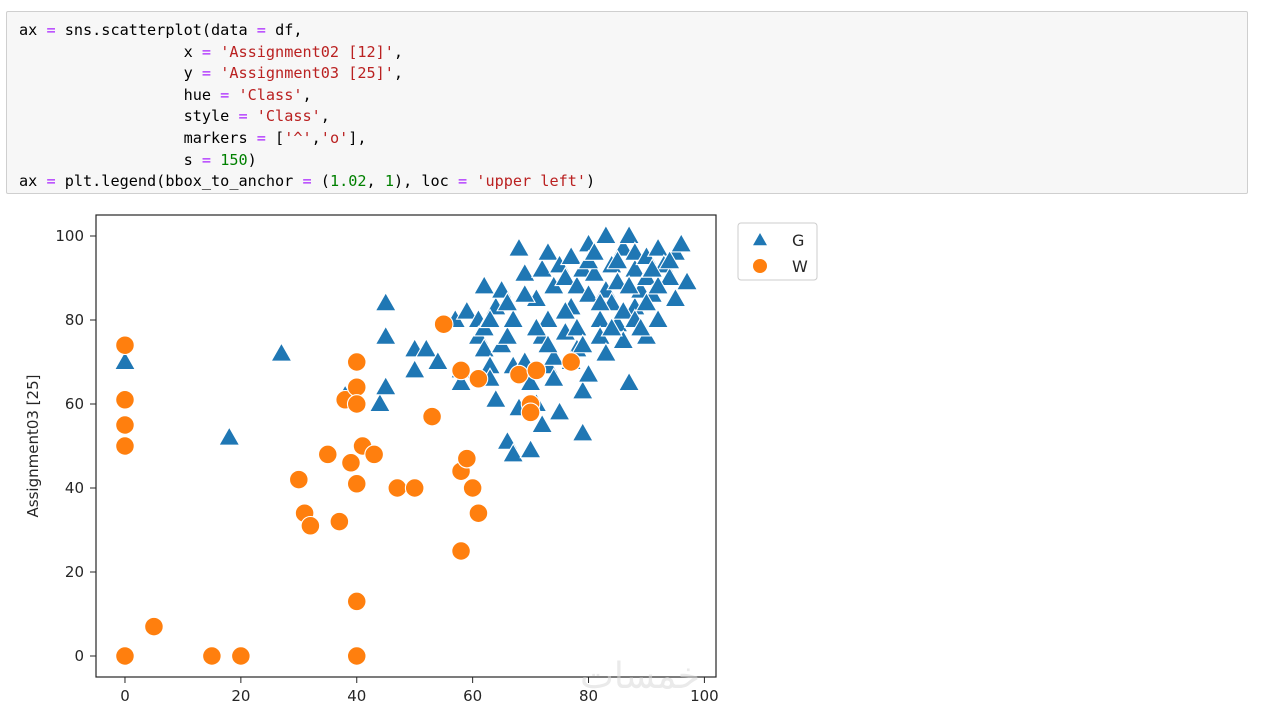 The height and width of the screenshot is (711, 1272). I want to click on x-tick-label: 100, so click(704, 696).